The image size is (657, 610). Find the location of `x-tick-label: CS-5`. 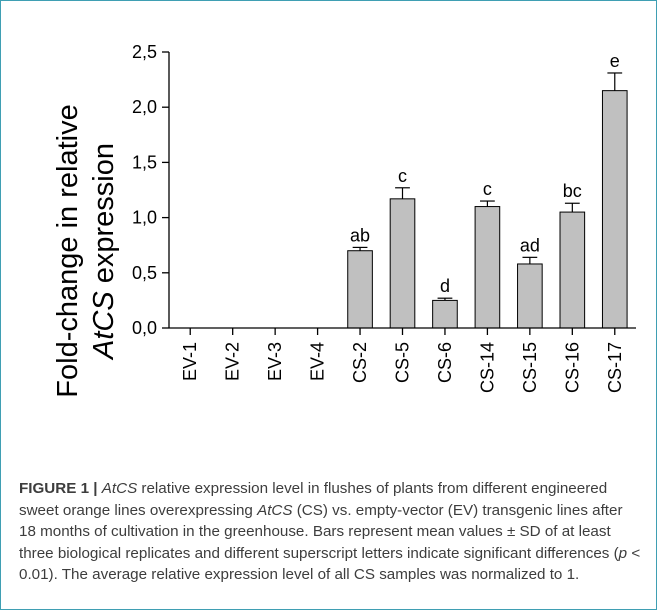

x-tick-label: CS-5 is located at coordinates (403, 362).